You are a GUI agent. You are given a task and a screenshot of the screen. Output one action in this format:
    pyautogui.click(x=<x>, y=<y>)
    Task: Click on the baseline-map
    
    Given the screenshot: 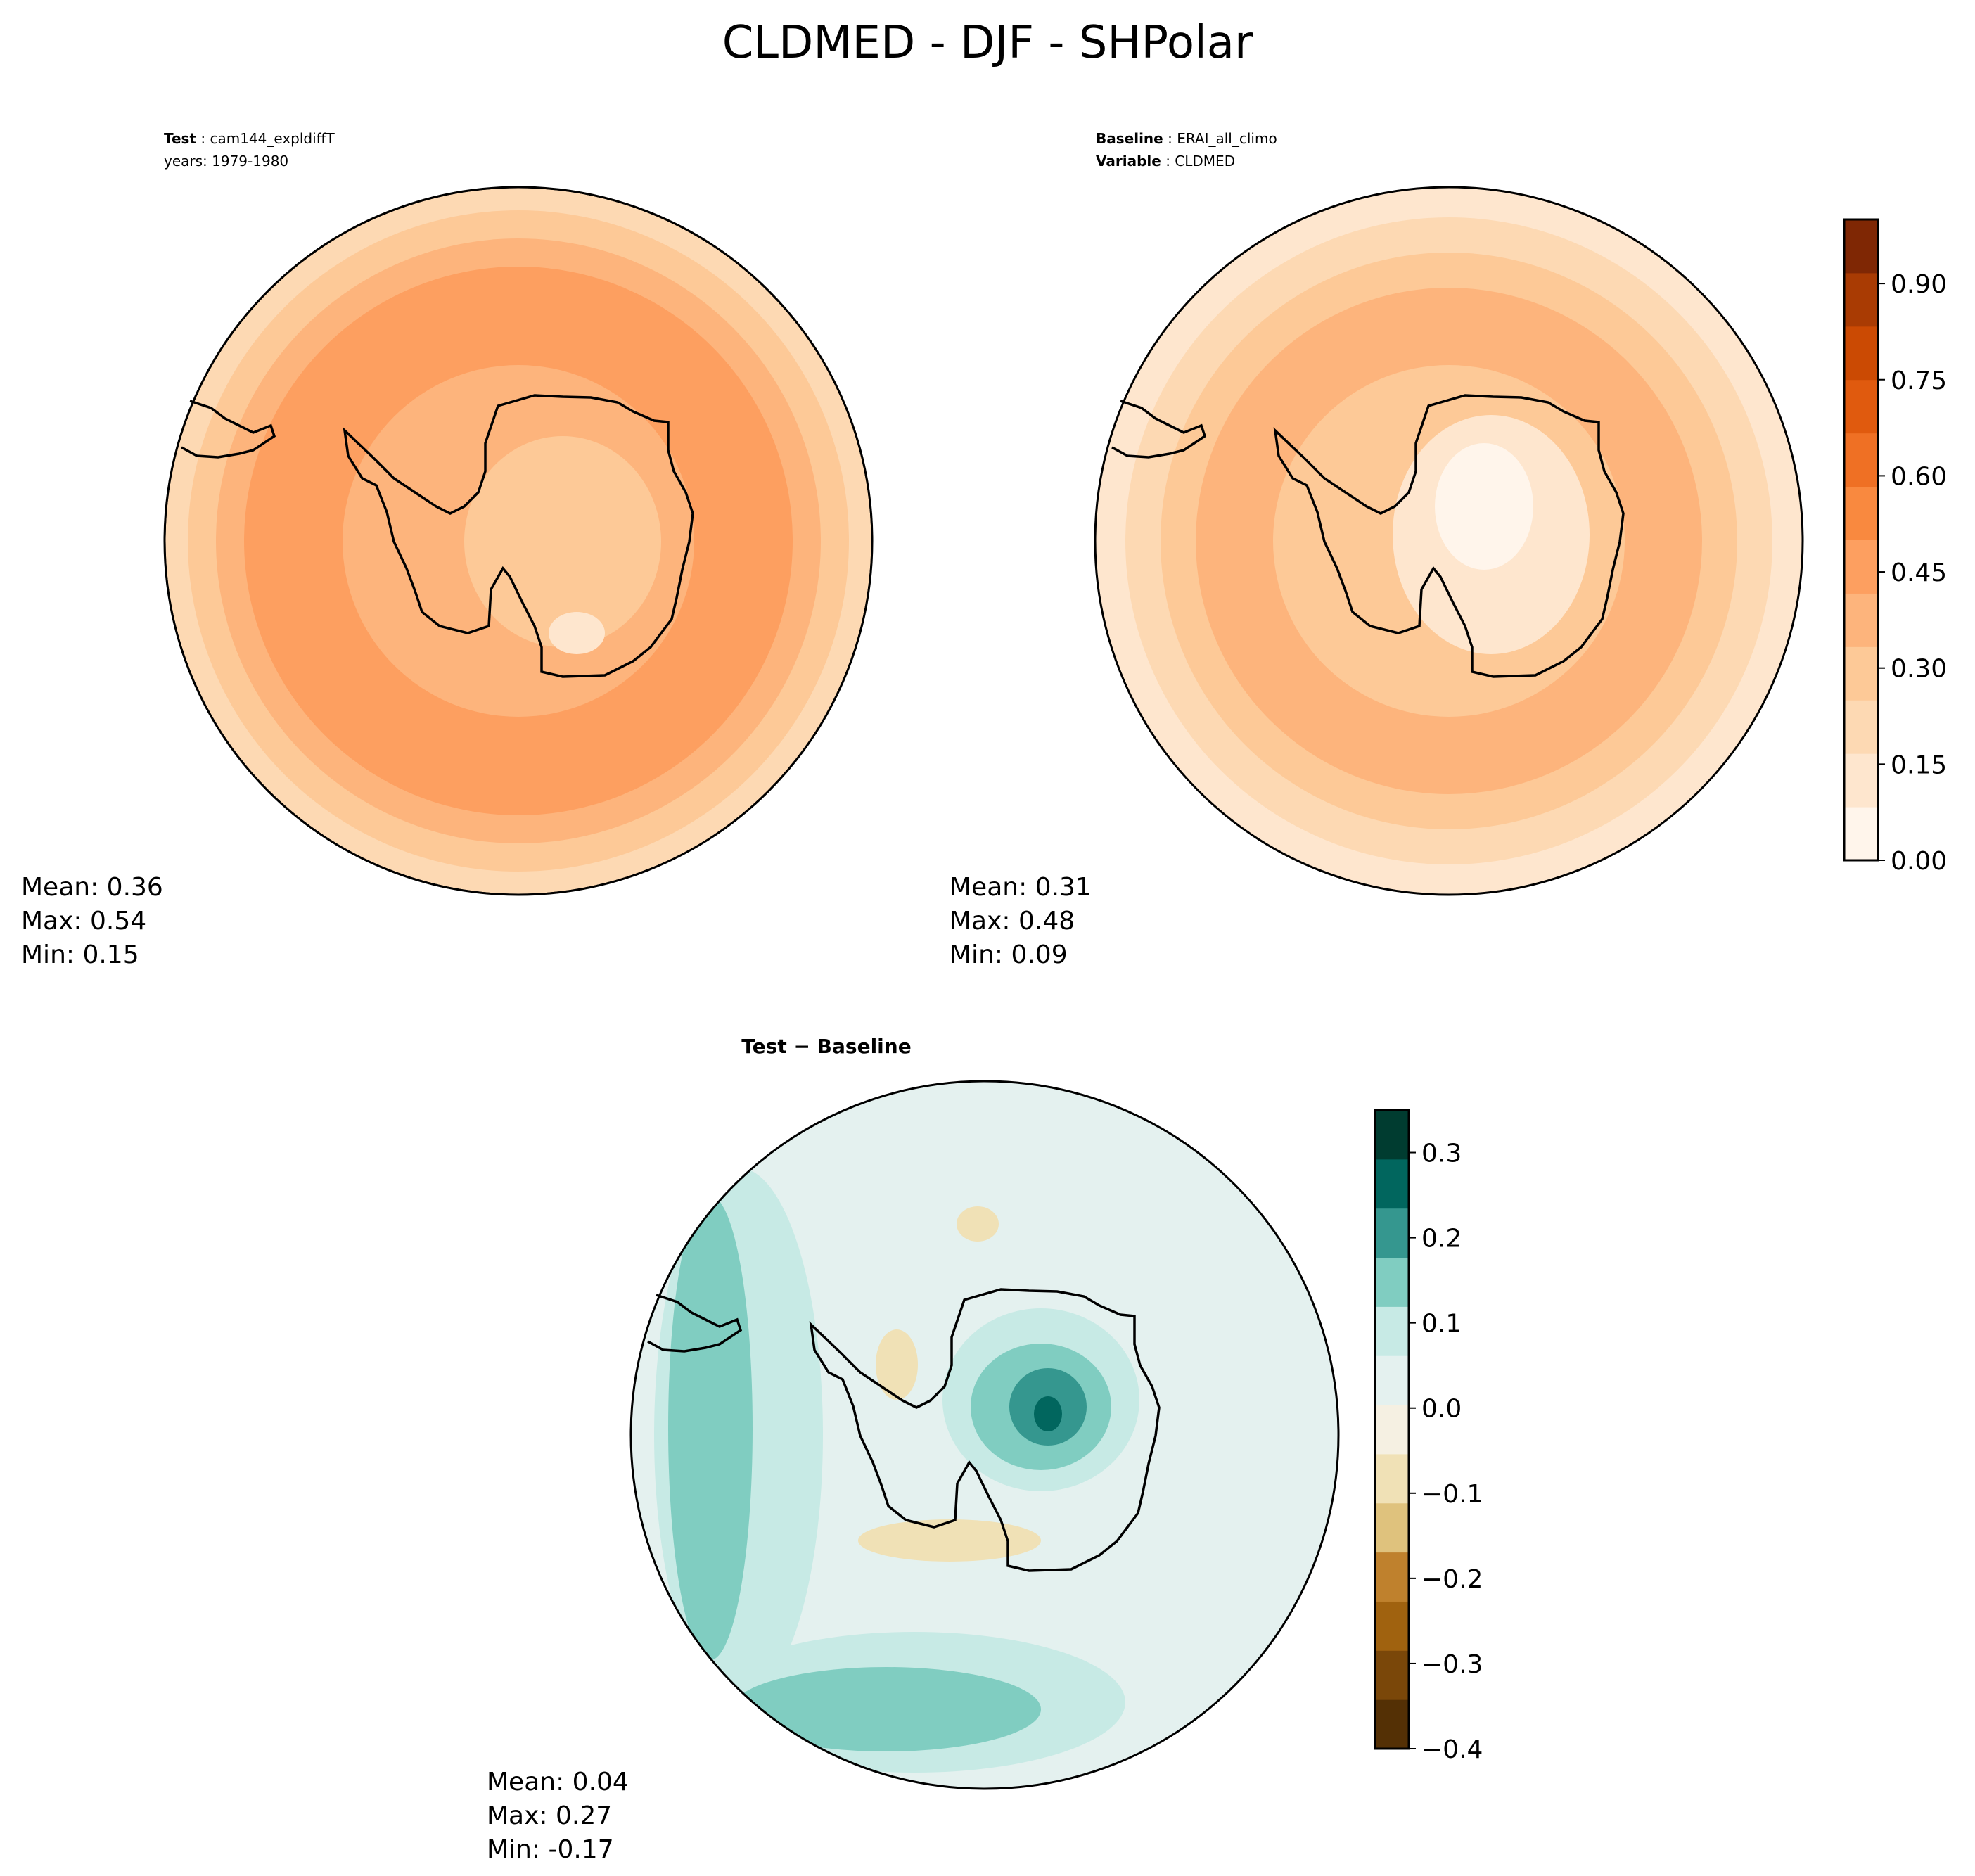 What is the action you would take?
    pyautogui.click(x=1449, y=541)
    